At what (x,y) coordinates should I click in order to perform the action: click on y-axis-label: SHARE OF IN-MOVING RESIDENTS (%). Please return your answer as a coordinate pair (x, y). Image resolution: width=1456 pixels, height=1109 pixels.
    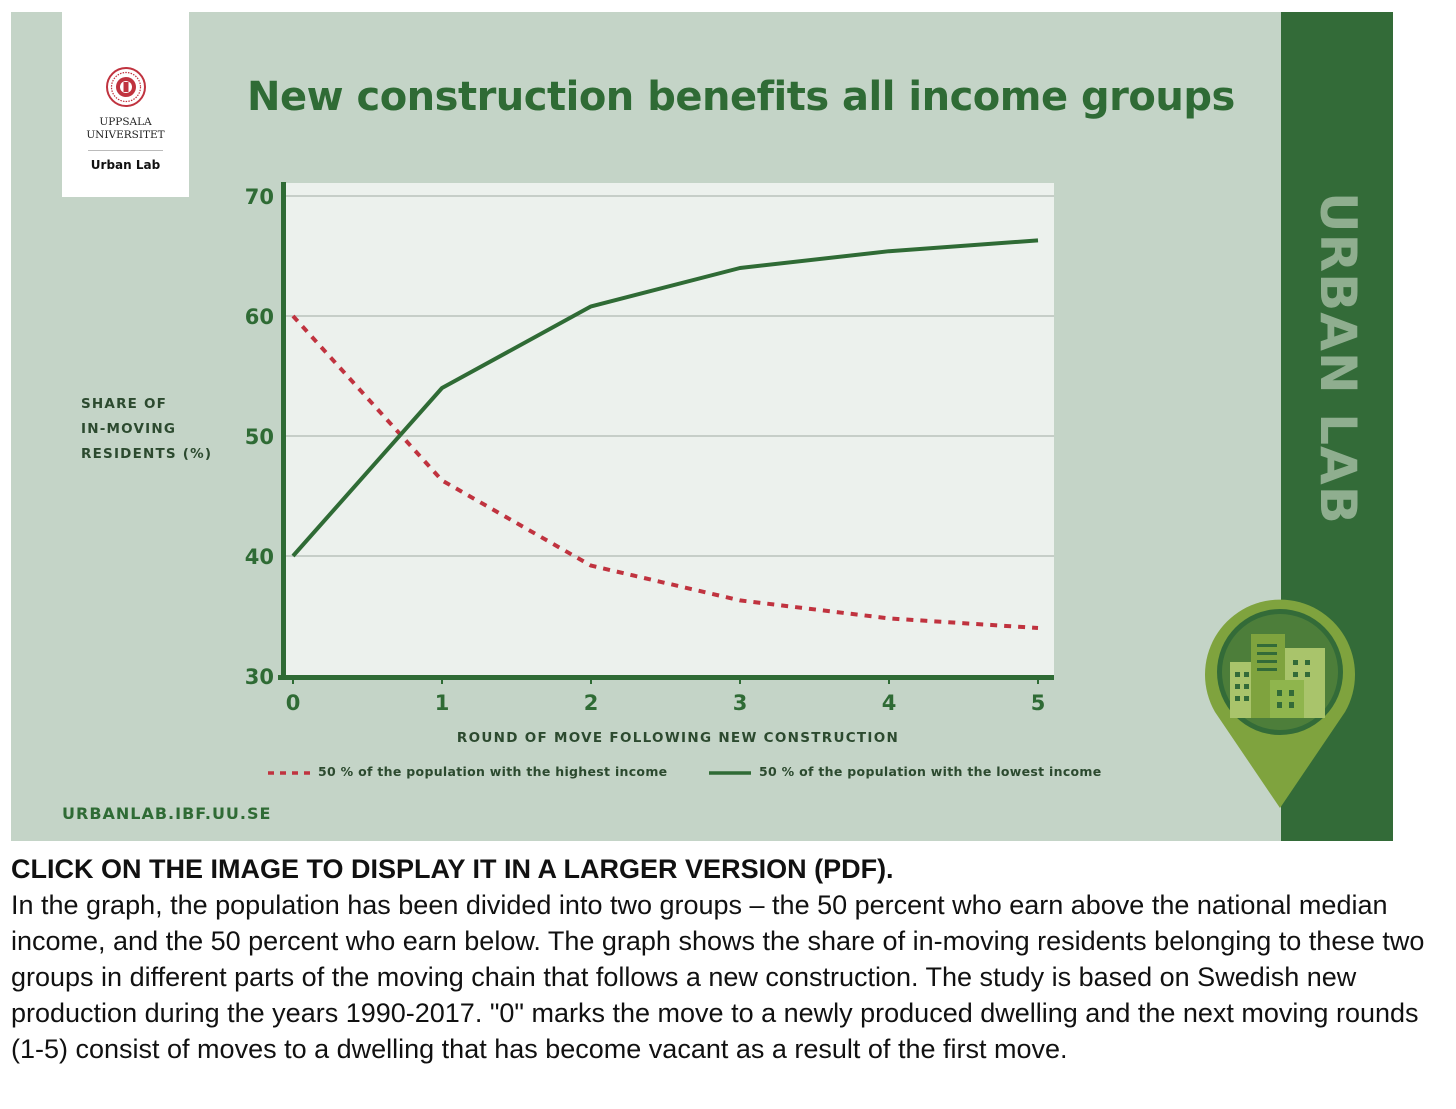
    Looking at the image, I should click on (147, 429).